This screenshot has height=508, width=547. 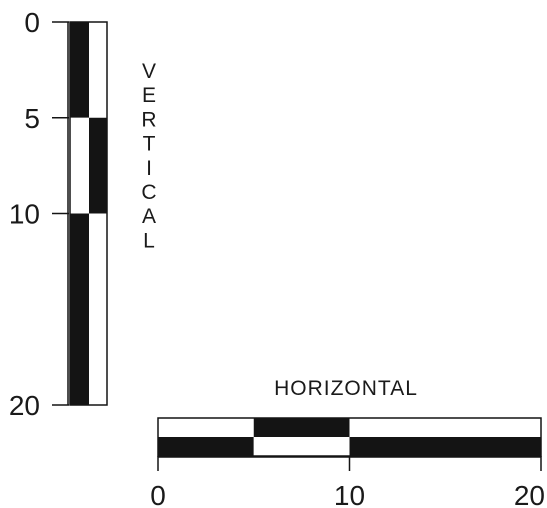 I want to click on horizontal-scale-tick-labels: 0 10 20, so click(x=347, y=494).